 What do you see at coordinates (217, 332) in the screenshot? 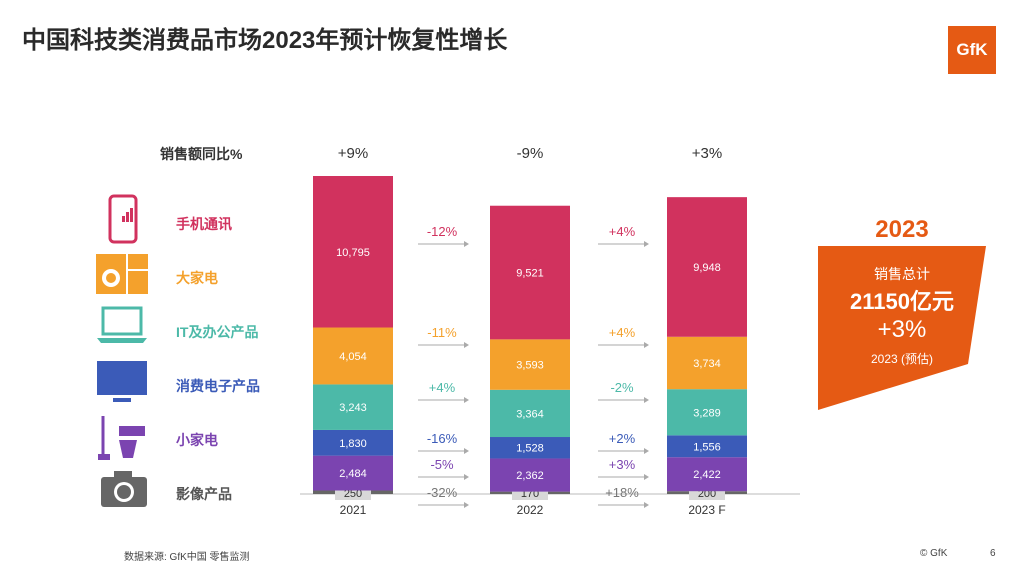
I see `category-label-it-office: IT及办公产品` at bounding box center [217, 332].